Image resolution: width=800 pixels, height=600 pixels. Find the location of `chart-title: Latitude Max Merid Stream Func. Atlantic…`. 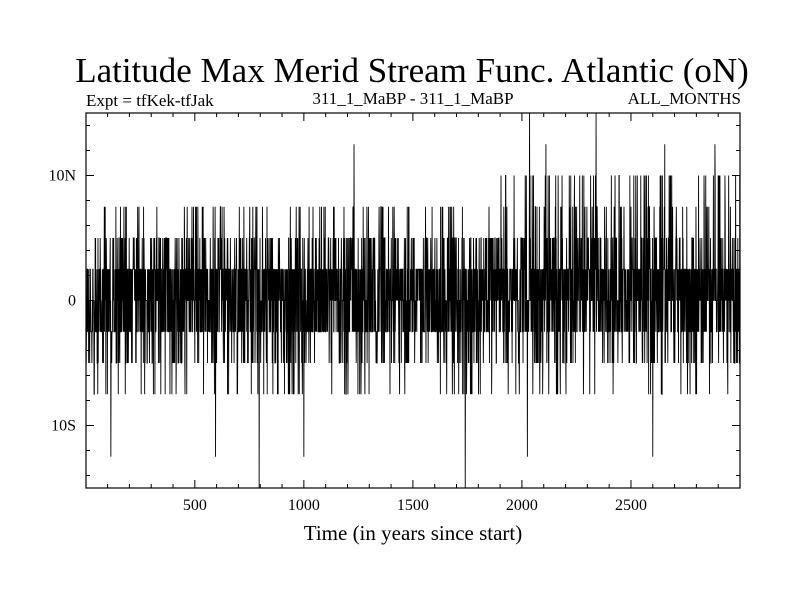

chart-title: Latitude Max Merid Stream Func. Atlantic… is located at coordinates (412, 70).